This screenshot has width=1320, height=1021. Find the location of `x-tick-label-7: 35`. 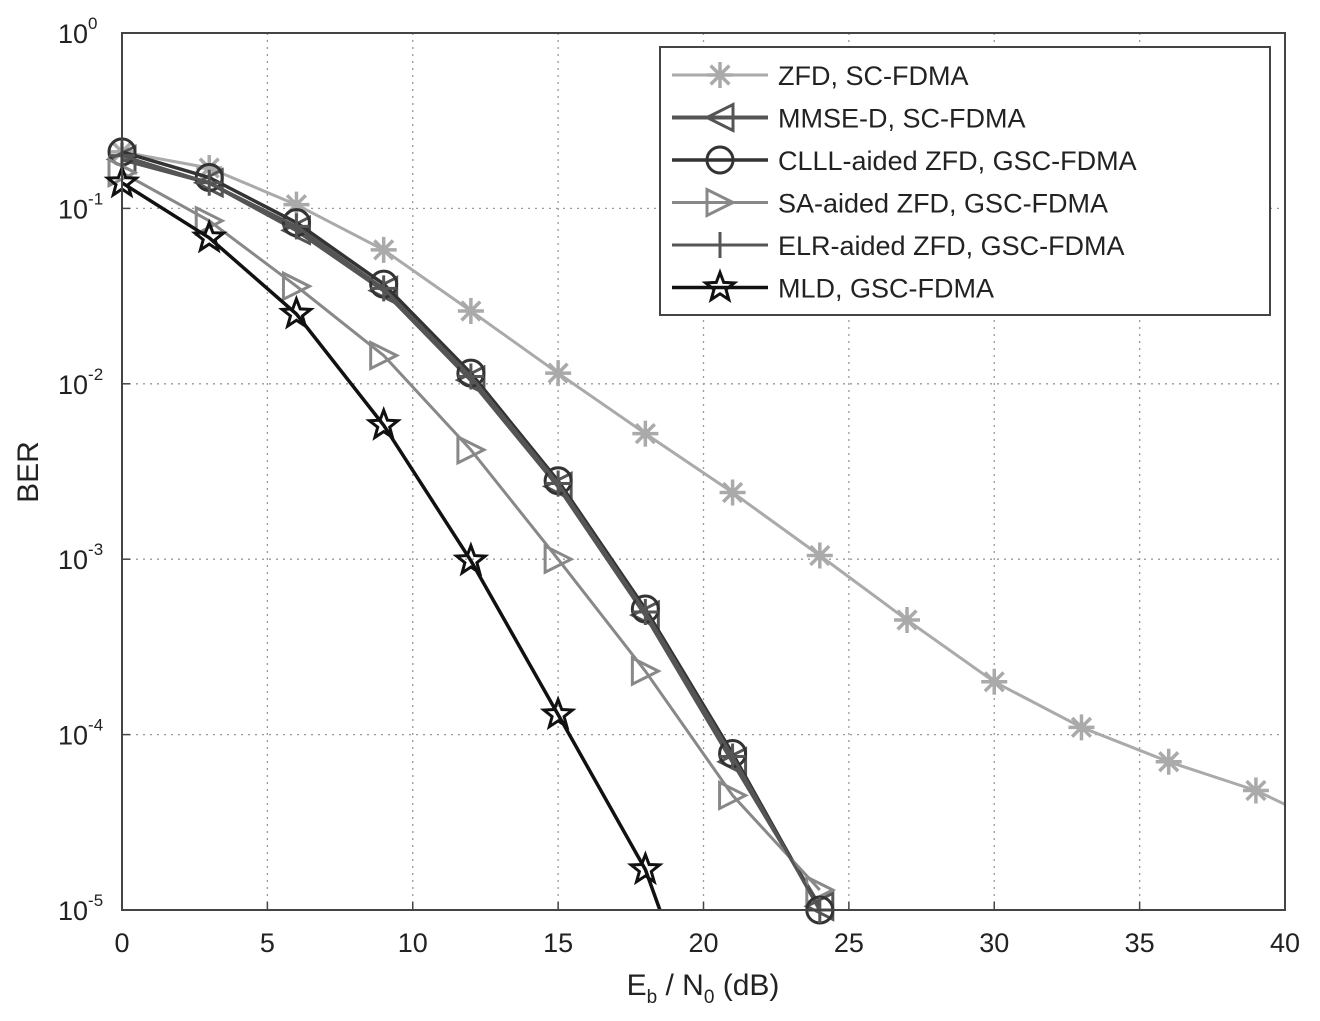

x-tick-label-7: 35 is located at coordinates (1140, 943).